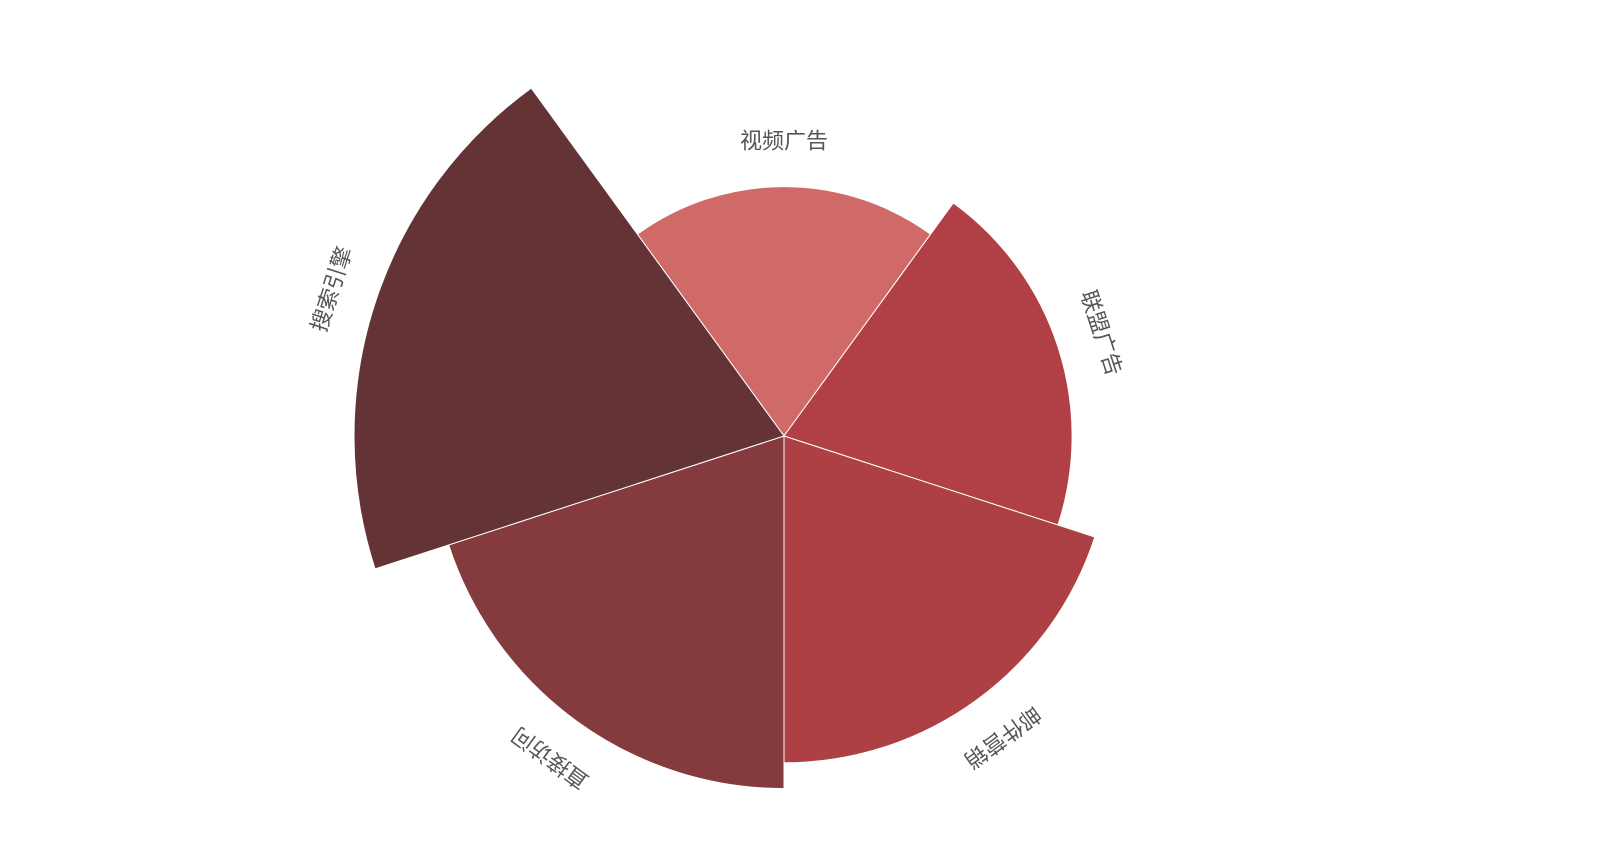 The image size is (1600, 856). What do you see at coordinates (1002, 736) in the screenshot?
I see `slice-label-2: 邮件营销` at bounding box center [1002, 736].